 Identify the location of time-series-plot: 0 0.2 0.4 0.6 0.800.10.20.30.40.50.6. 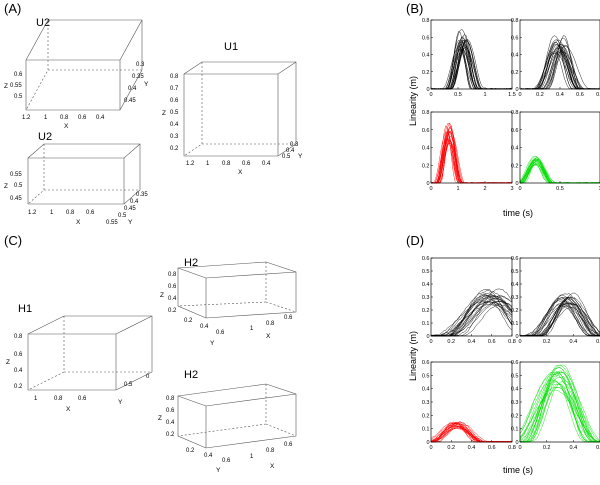
(469, 405).